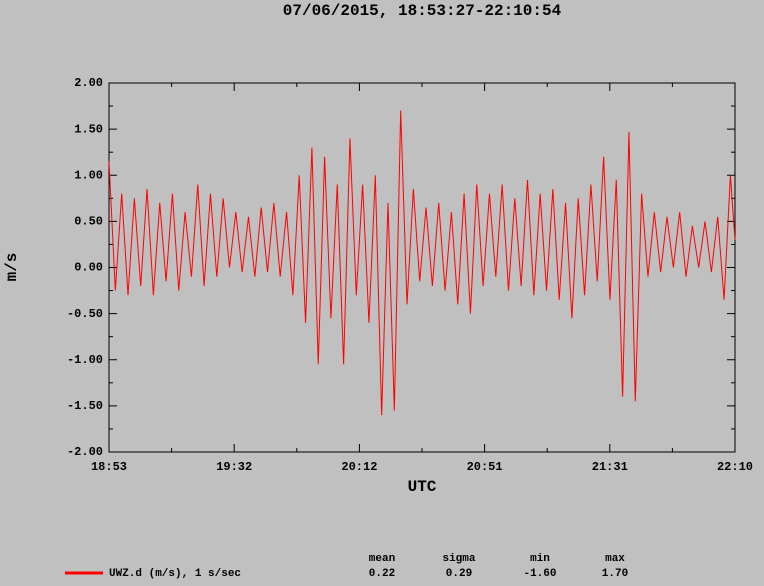  I want to click on y-tick-label: 0.00, so click(88, 268).